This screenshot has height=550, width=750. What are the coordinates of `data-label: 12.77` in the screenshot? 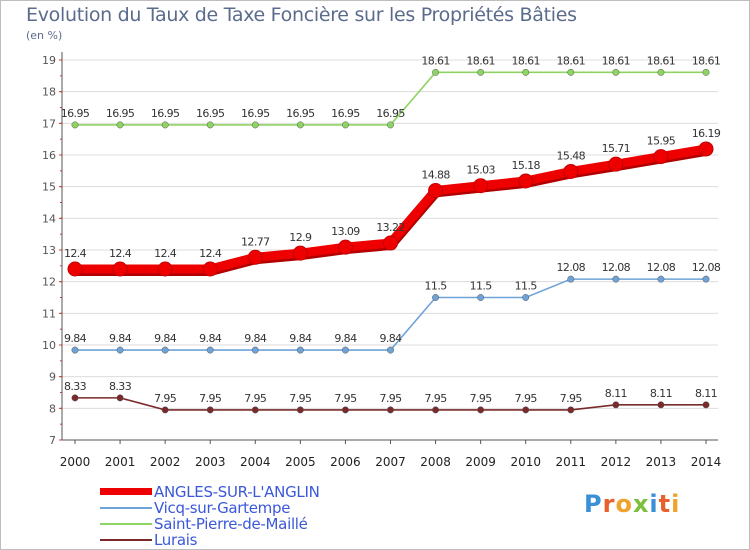 It's located at (255, 241).